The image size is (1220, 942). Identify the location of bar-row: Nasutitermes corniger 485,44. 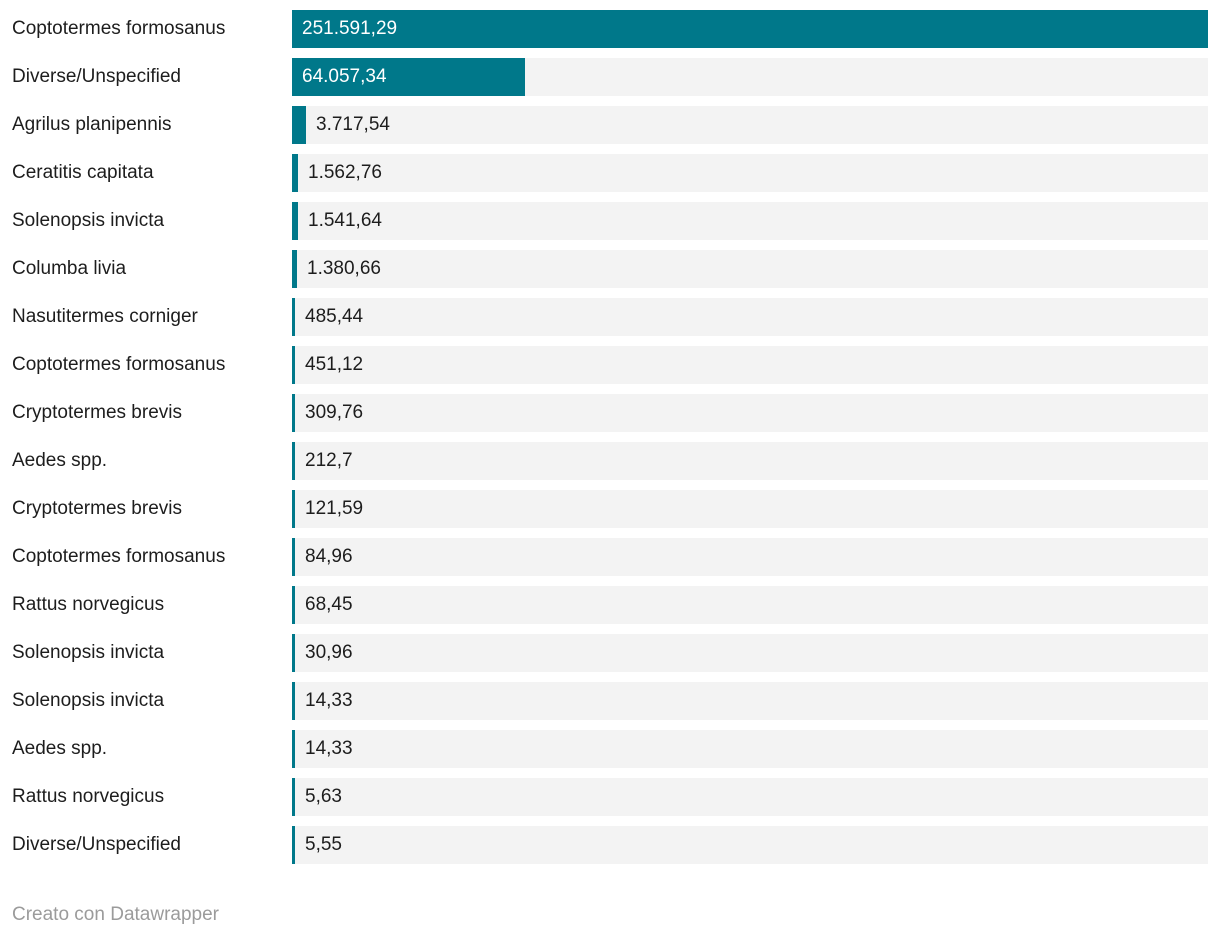
(610, 317).